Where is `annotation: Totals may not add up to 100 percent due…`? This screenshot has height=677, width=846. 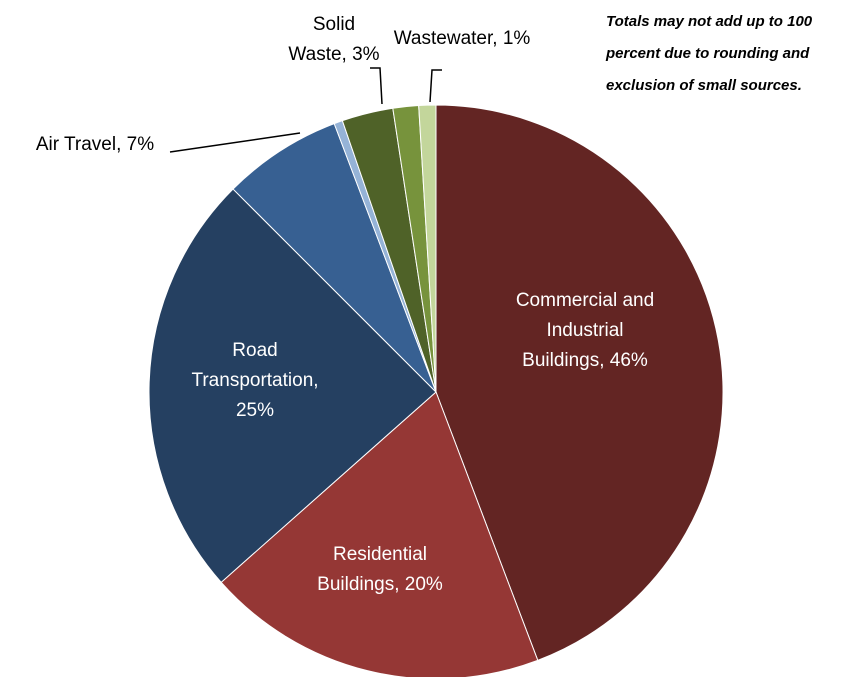
annotation: Totals may not add up to 100 percent due… is located at coordinates (709, 53).